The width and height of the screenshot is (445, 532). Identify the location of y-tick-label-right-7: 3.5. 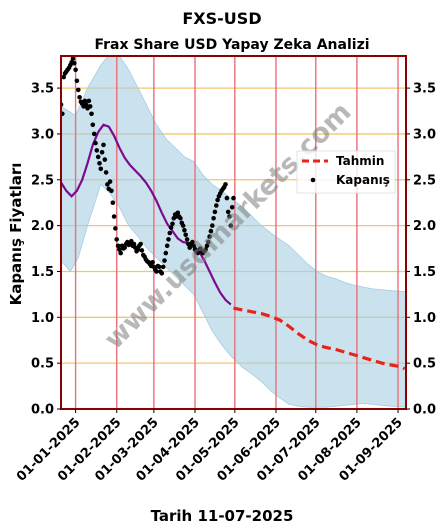
(424, 89).